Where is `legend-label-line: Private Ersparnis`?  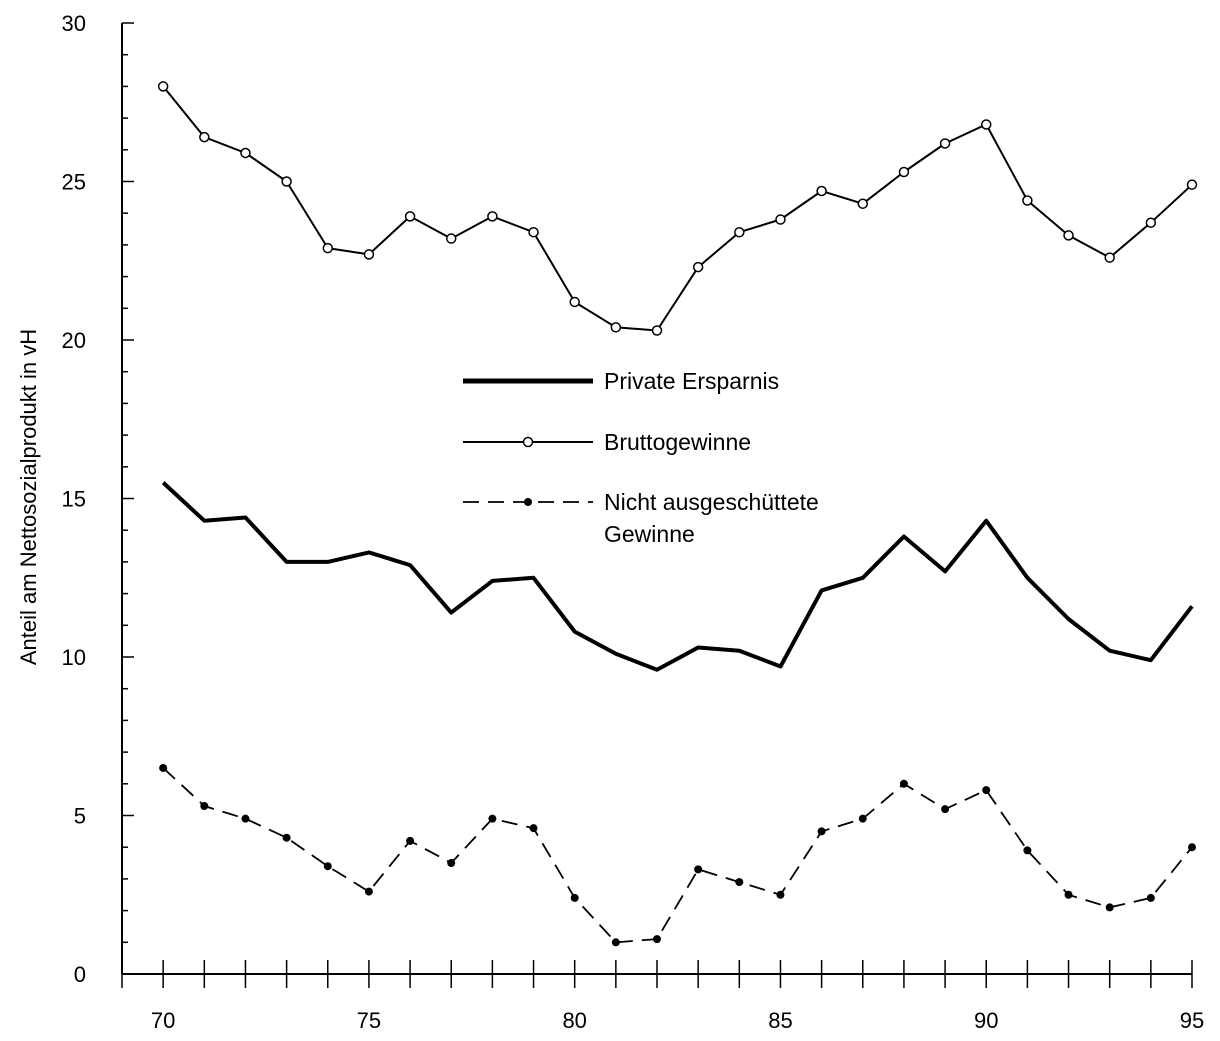
legend-label-line: Private Ersparnis is located at coordinates (691, 381).